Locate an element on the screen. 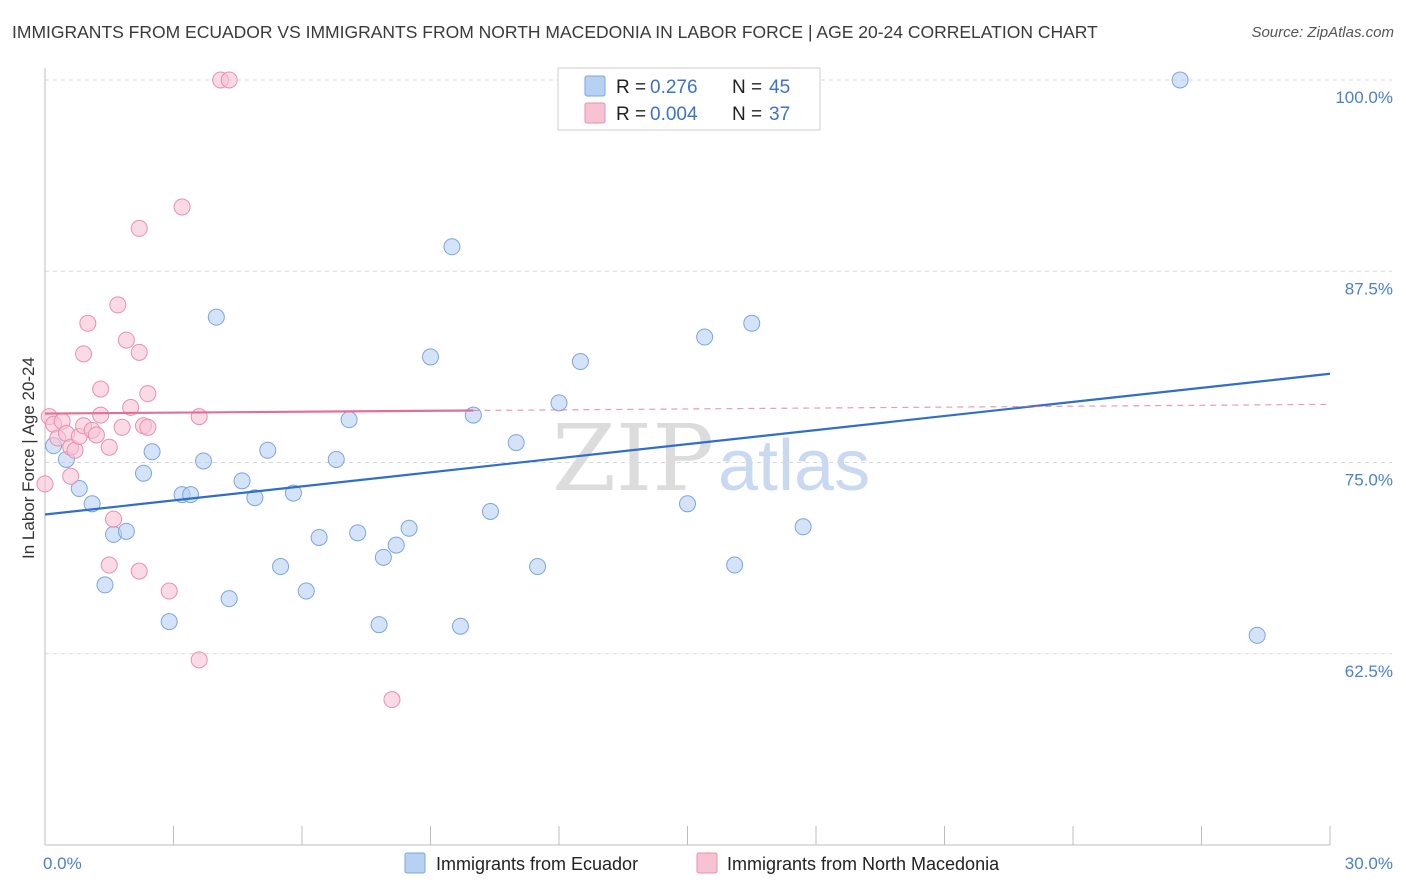  x-tick-labels: 0.0% 30.0% is located at coordinates (718, 863).